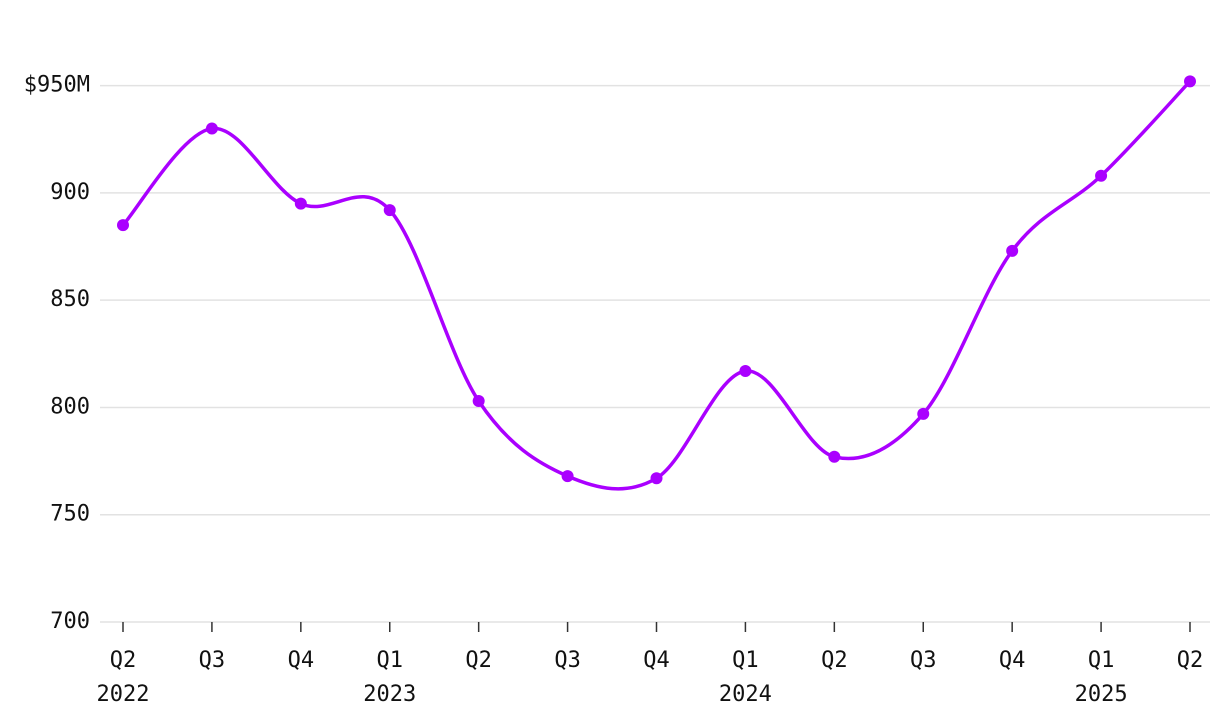  What do you see at coordinates (1101, 694) in the screenshot?
I see `x-year-label: 2025` at bounding box center [1101, 694].